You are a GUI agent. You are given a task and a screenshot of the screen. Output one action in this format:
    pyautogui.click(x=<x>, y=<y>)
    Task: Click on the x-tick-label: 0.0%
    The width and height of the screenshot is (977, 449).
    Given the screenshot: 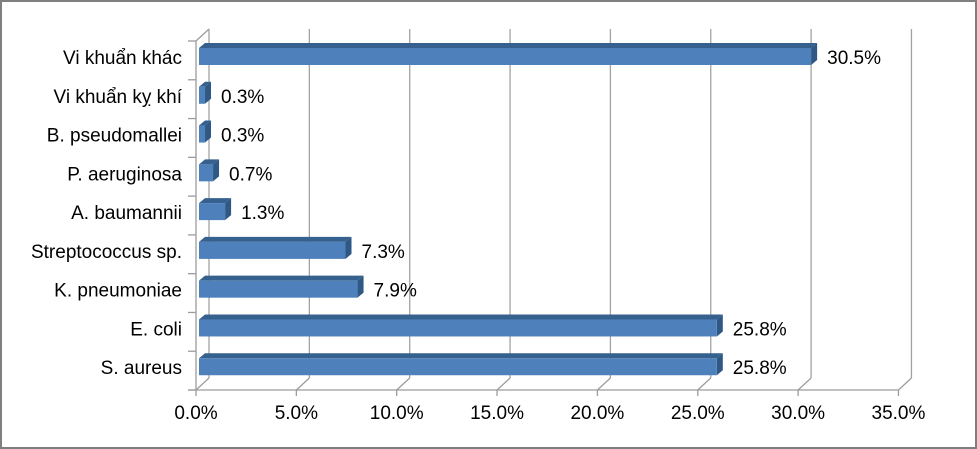 What is the action you would take?
    pyautogui.click(x=195, y=413)
    